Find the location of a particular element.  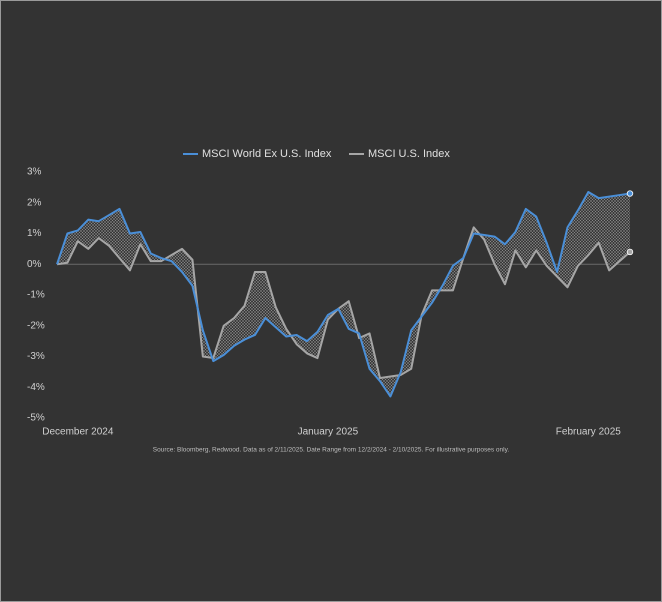

y-tick-label: -1% is located at coordinates (36, 295).